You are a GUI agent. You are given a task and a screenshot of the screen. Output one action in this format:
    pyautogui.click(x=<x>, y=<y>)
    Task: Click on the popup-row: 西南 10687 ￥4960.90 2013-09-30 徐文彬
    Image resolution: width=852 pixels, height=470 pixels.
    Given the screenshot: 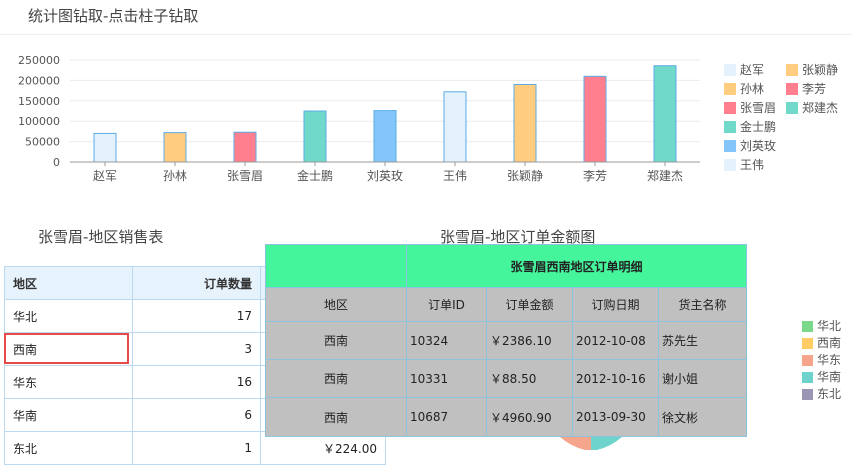 What is the action you would take?
    pyautogui.click(x=506, y=417)
    